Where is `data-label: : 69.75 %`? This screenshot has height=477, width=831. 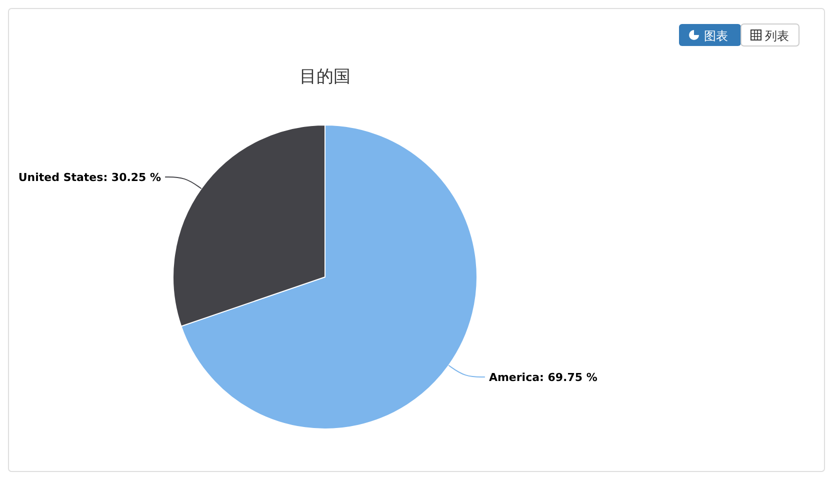
data-label: : 69.75 % is located at coordinates (569, 377).